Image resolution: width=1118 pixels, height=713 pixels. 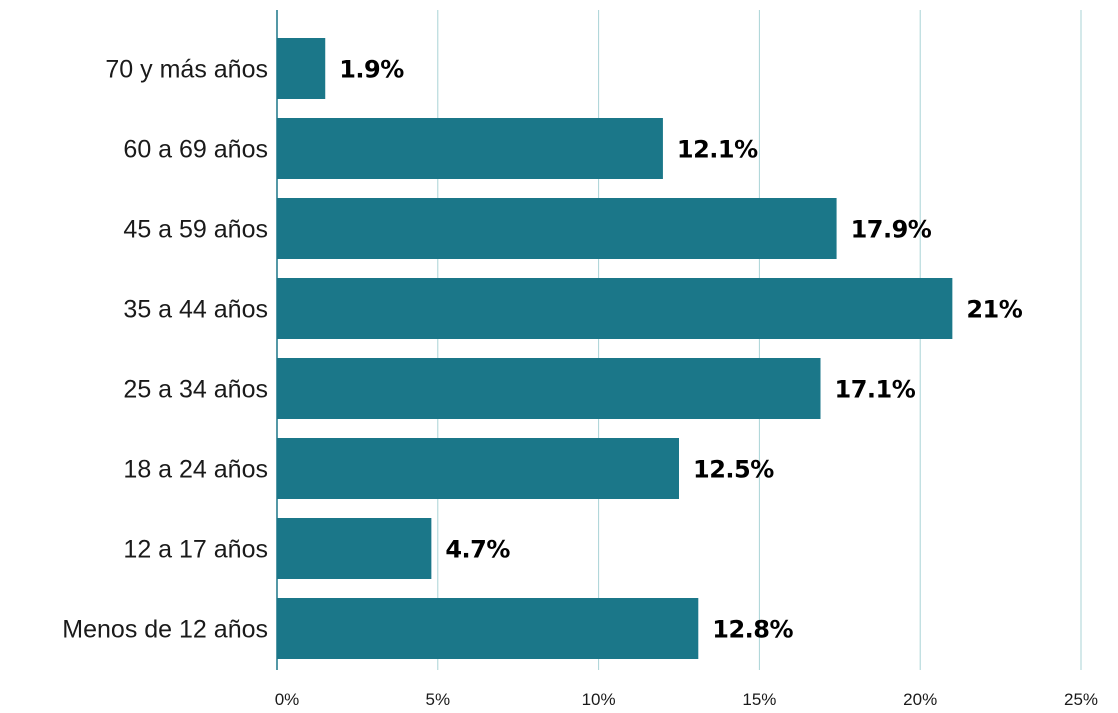 I want to click on x-axis-tick-labels: 0% 5% 10% 15% 20% 25%, so click(x=686, y=699).